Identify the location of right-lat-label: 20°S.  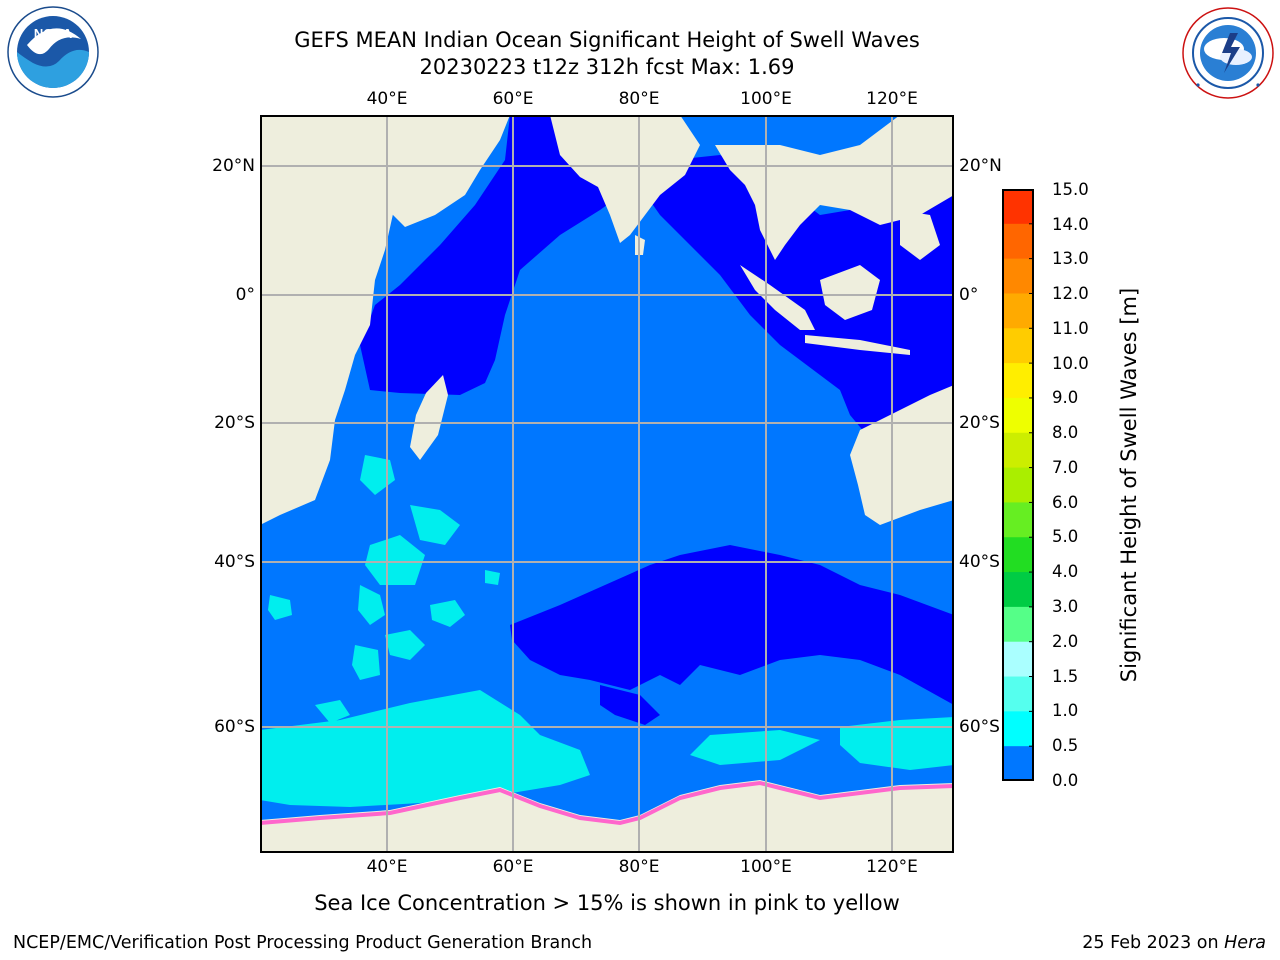
(979, 423).